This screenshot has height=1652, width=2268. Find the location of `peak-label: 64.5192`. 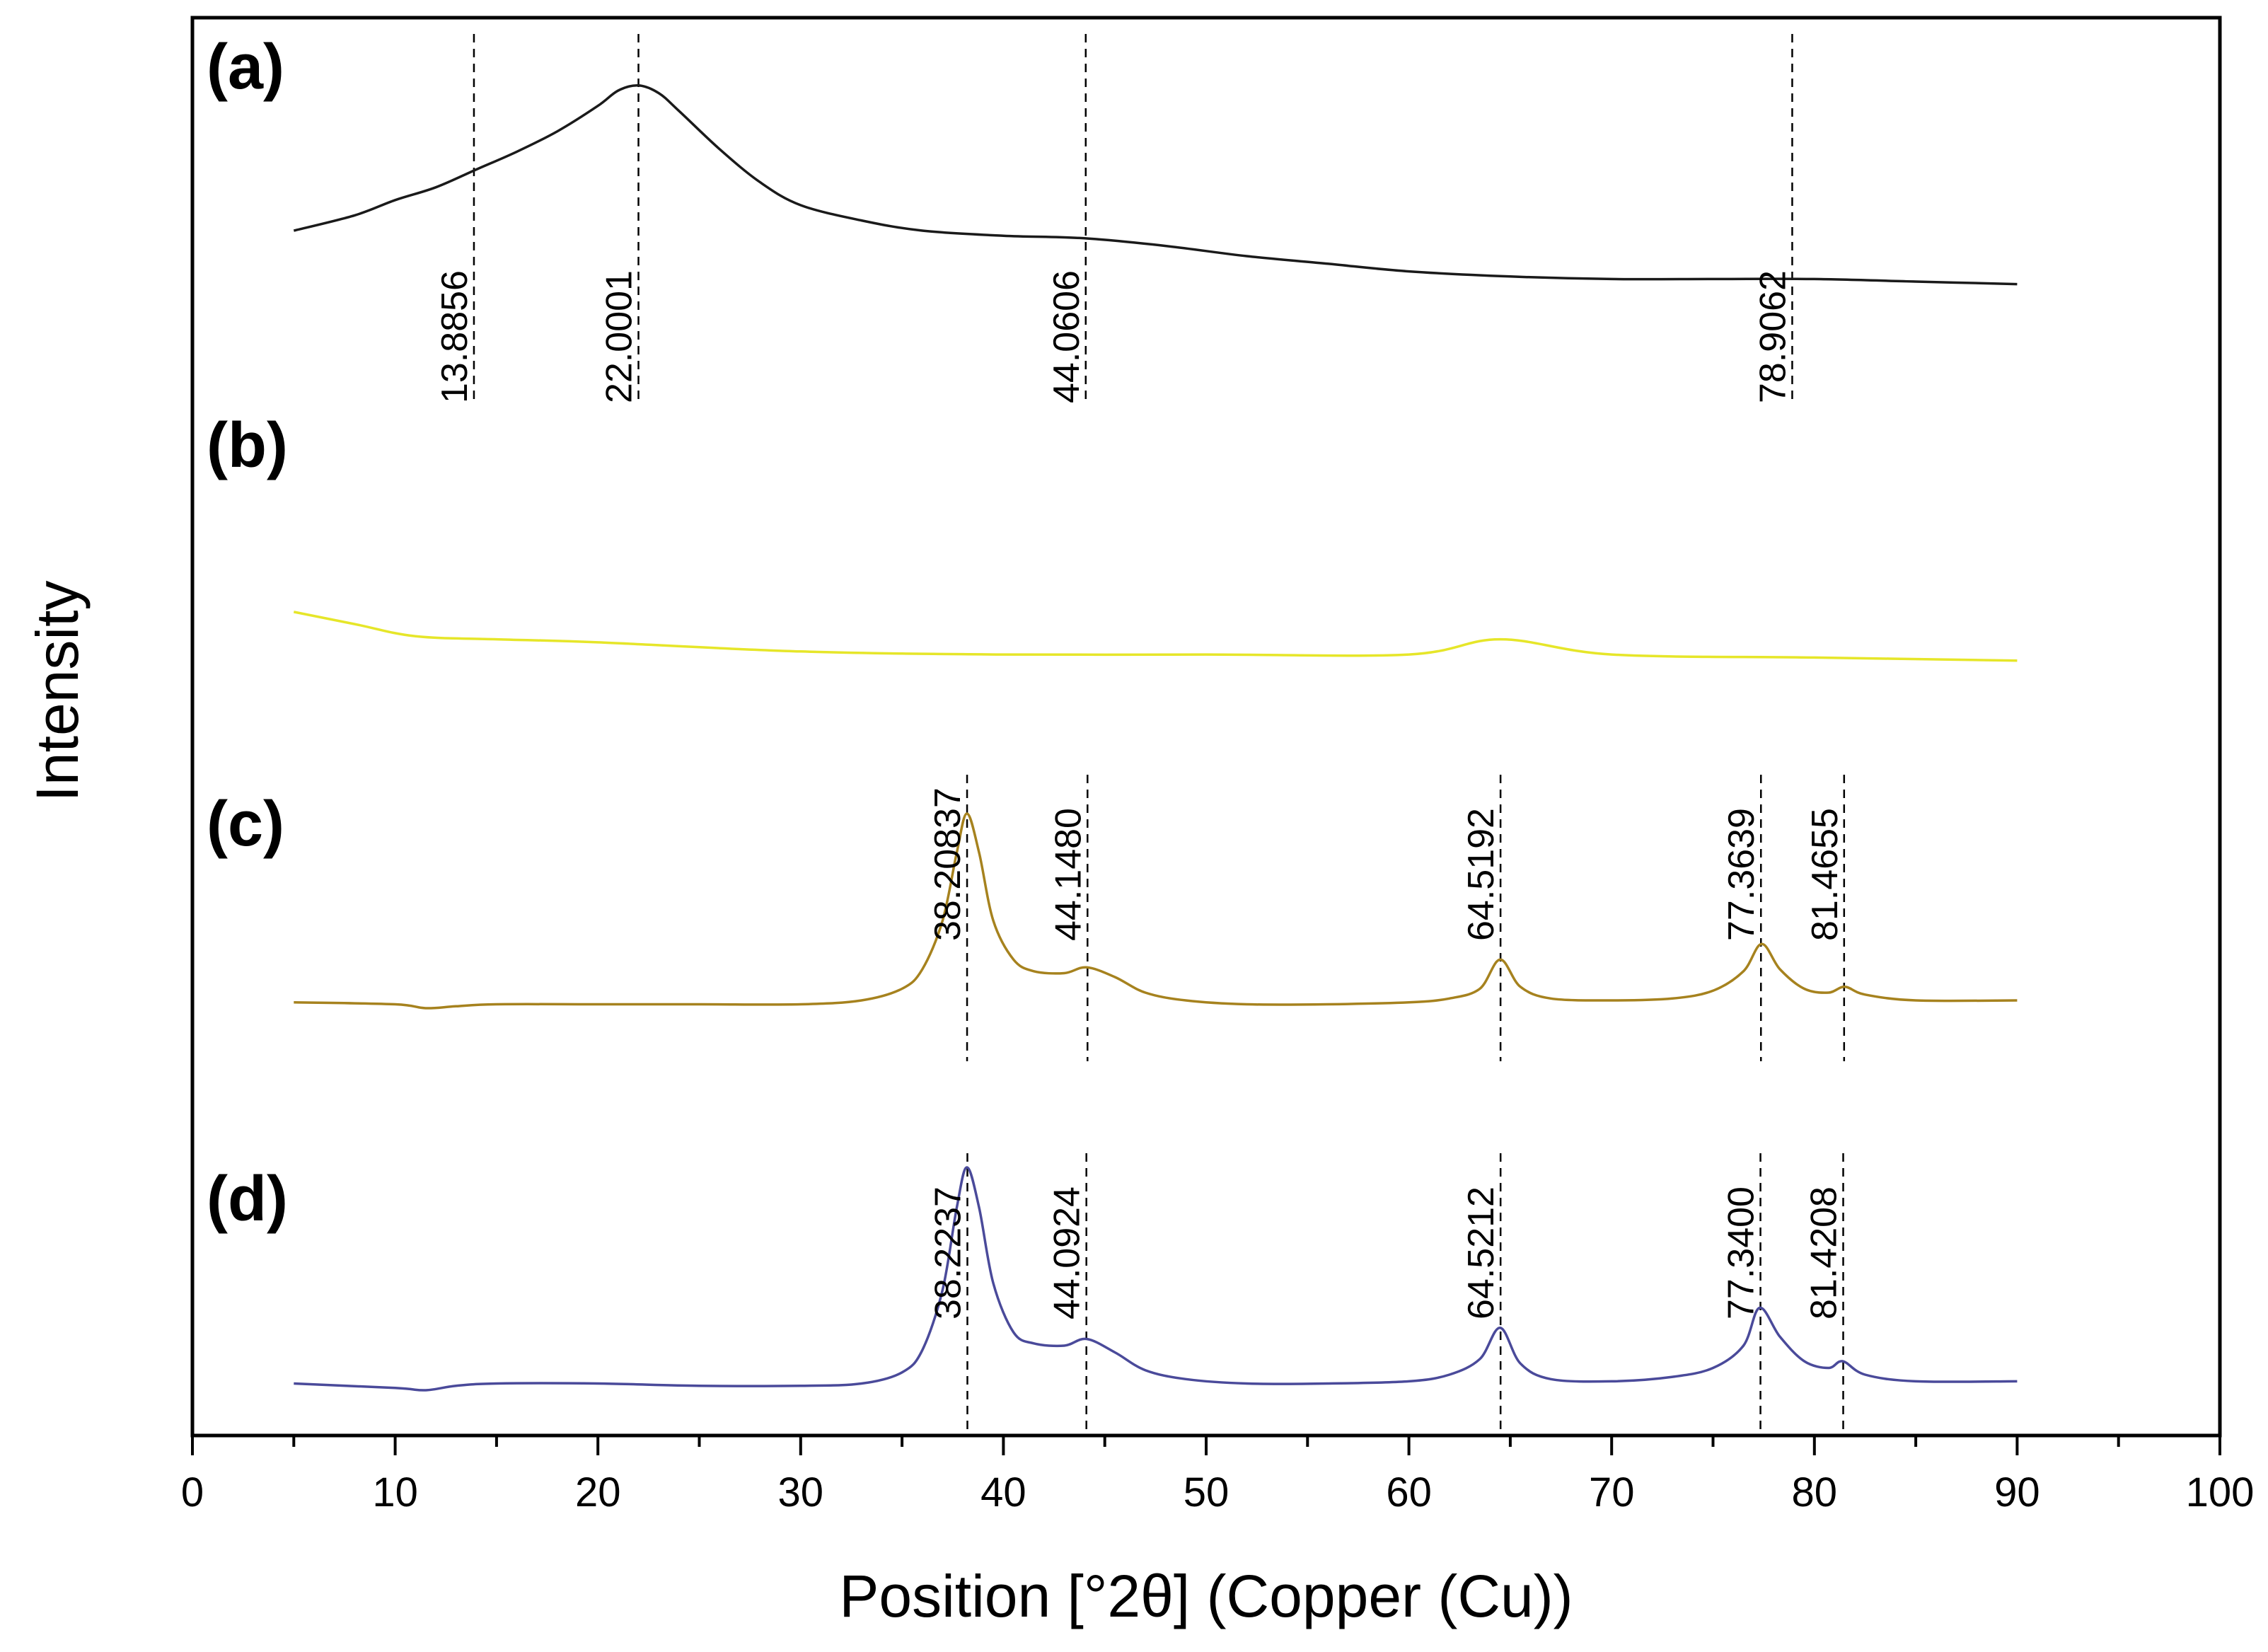

peak-label: 64.5192 is located at coordinates (1481, 875).